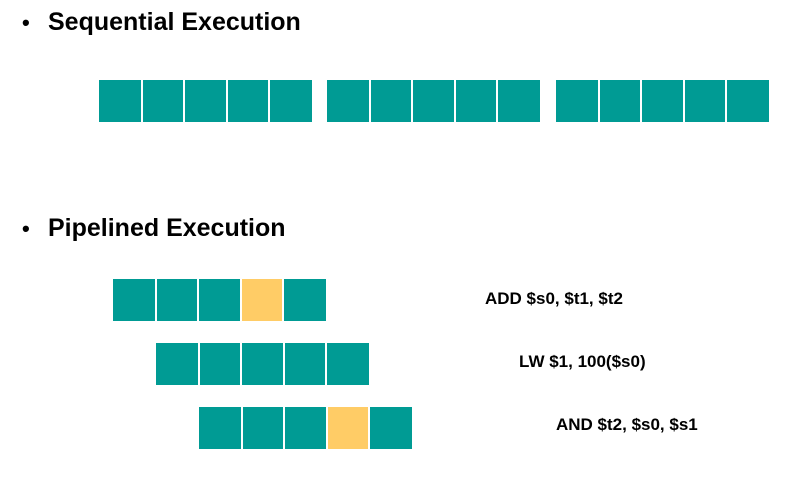 This screenshot has width=812, height=482. What do you see at coordinates (627, 424) in the screenshot?
I see `instruction-label-and: AND $t2, $s0, $s1` at bounding box center [627, 424].